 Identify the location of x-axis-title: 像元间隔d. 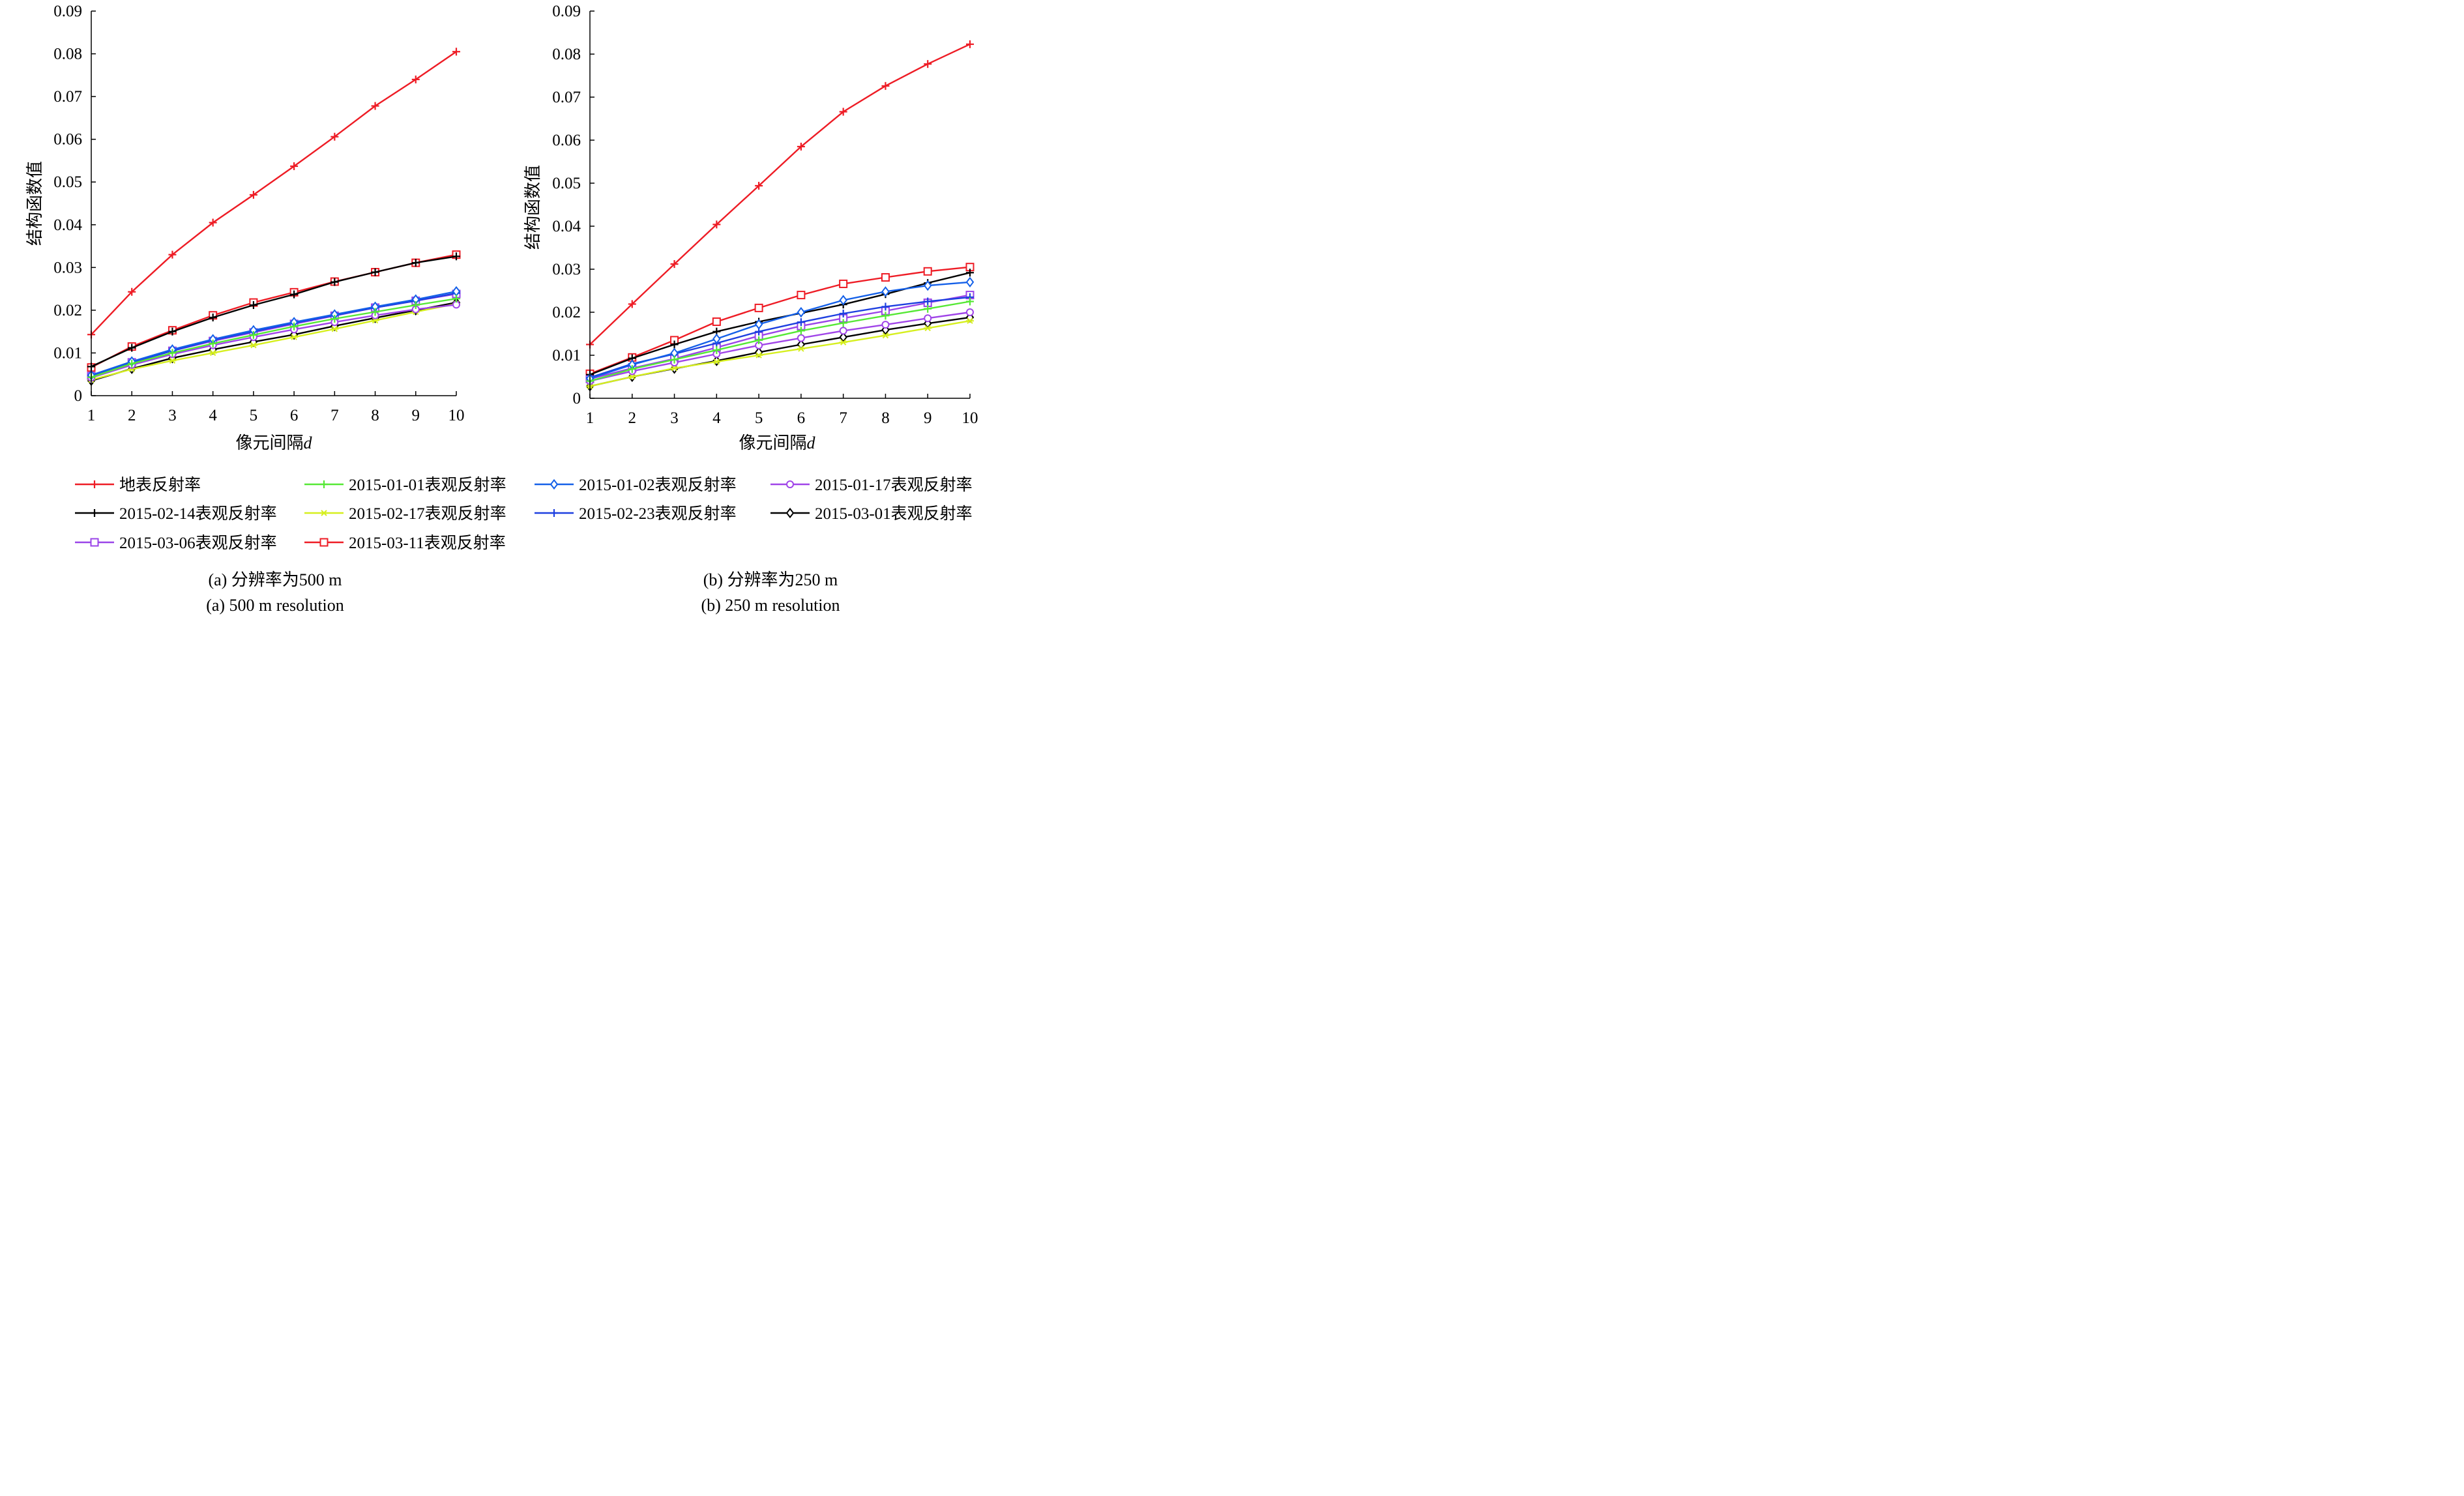
(274, 442).